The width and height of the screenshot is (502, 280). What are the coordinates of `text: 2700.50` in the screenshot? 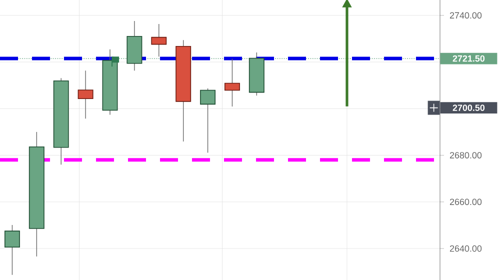 It's located at (468, 107).